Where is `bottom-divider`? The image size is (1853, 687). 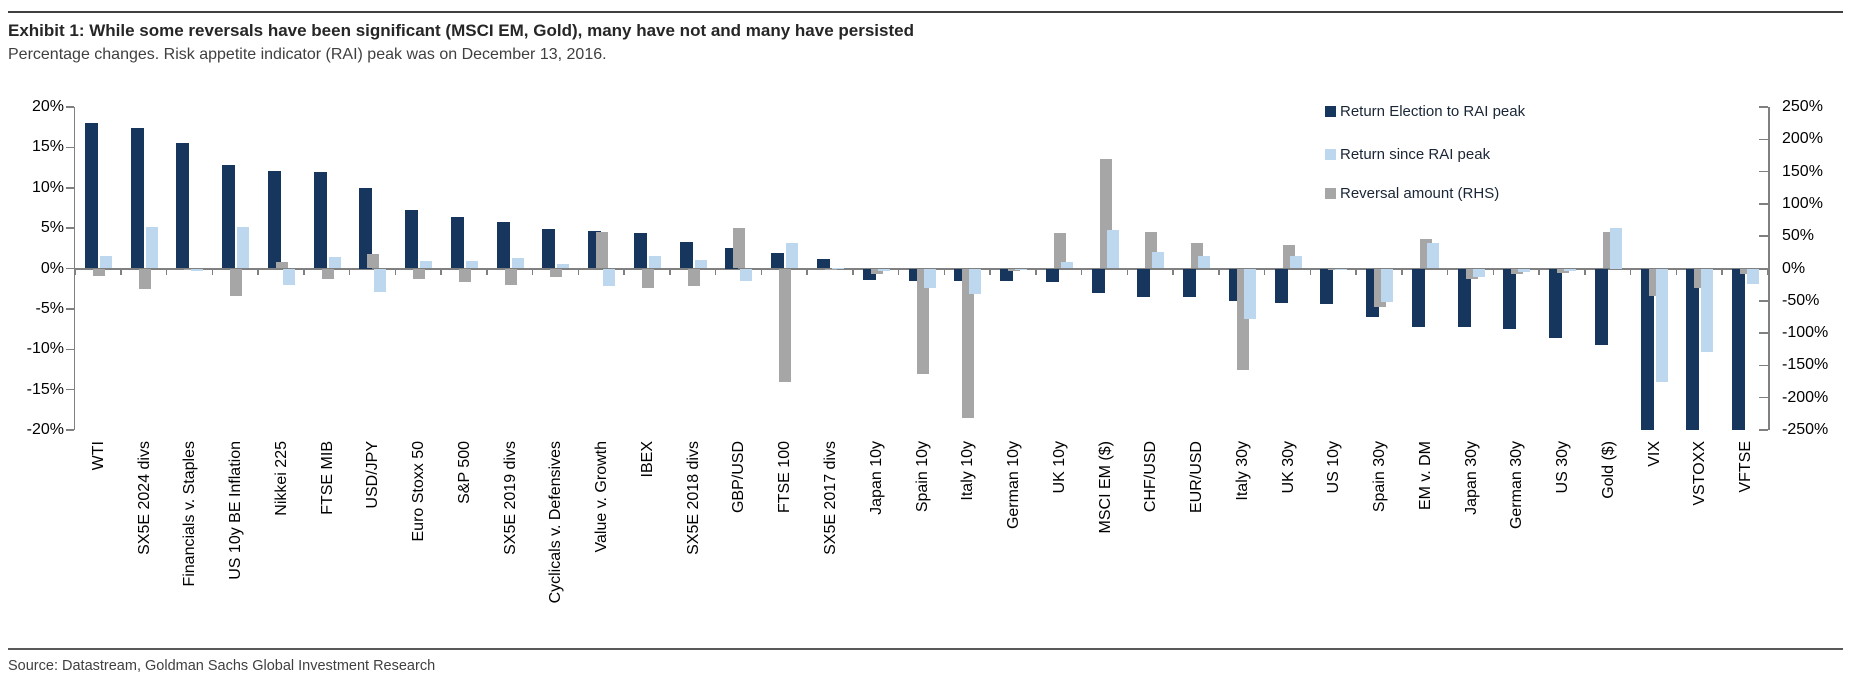 bottom-divider is located at coordinates (925, 649).